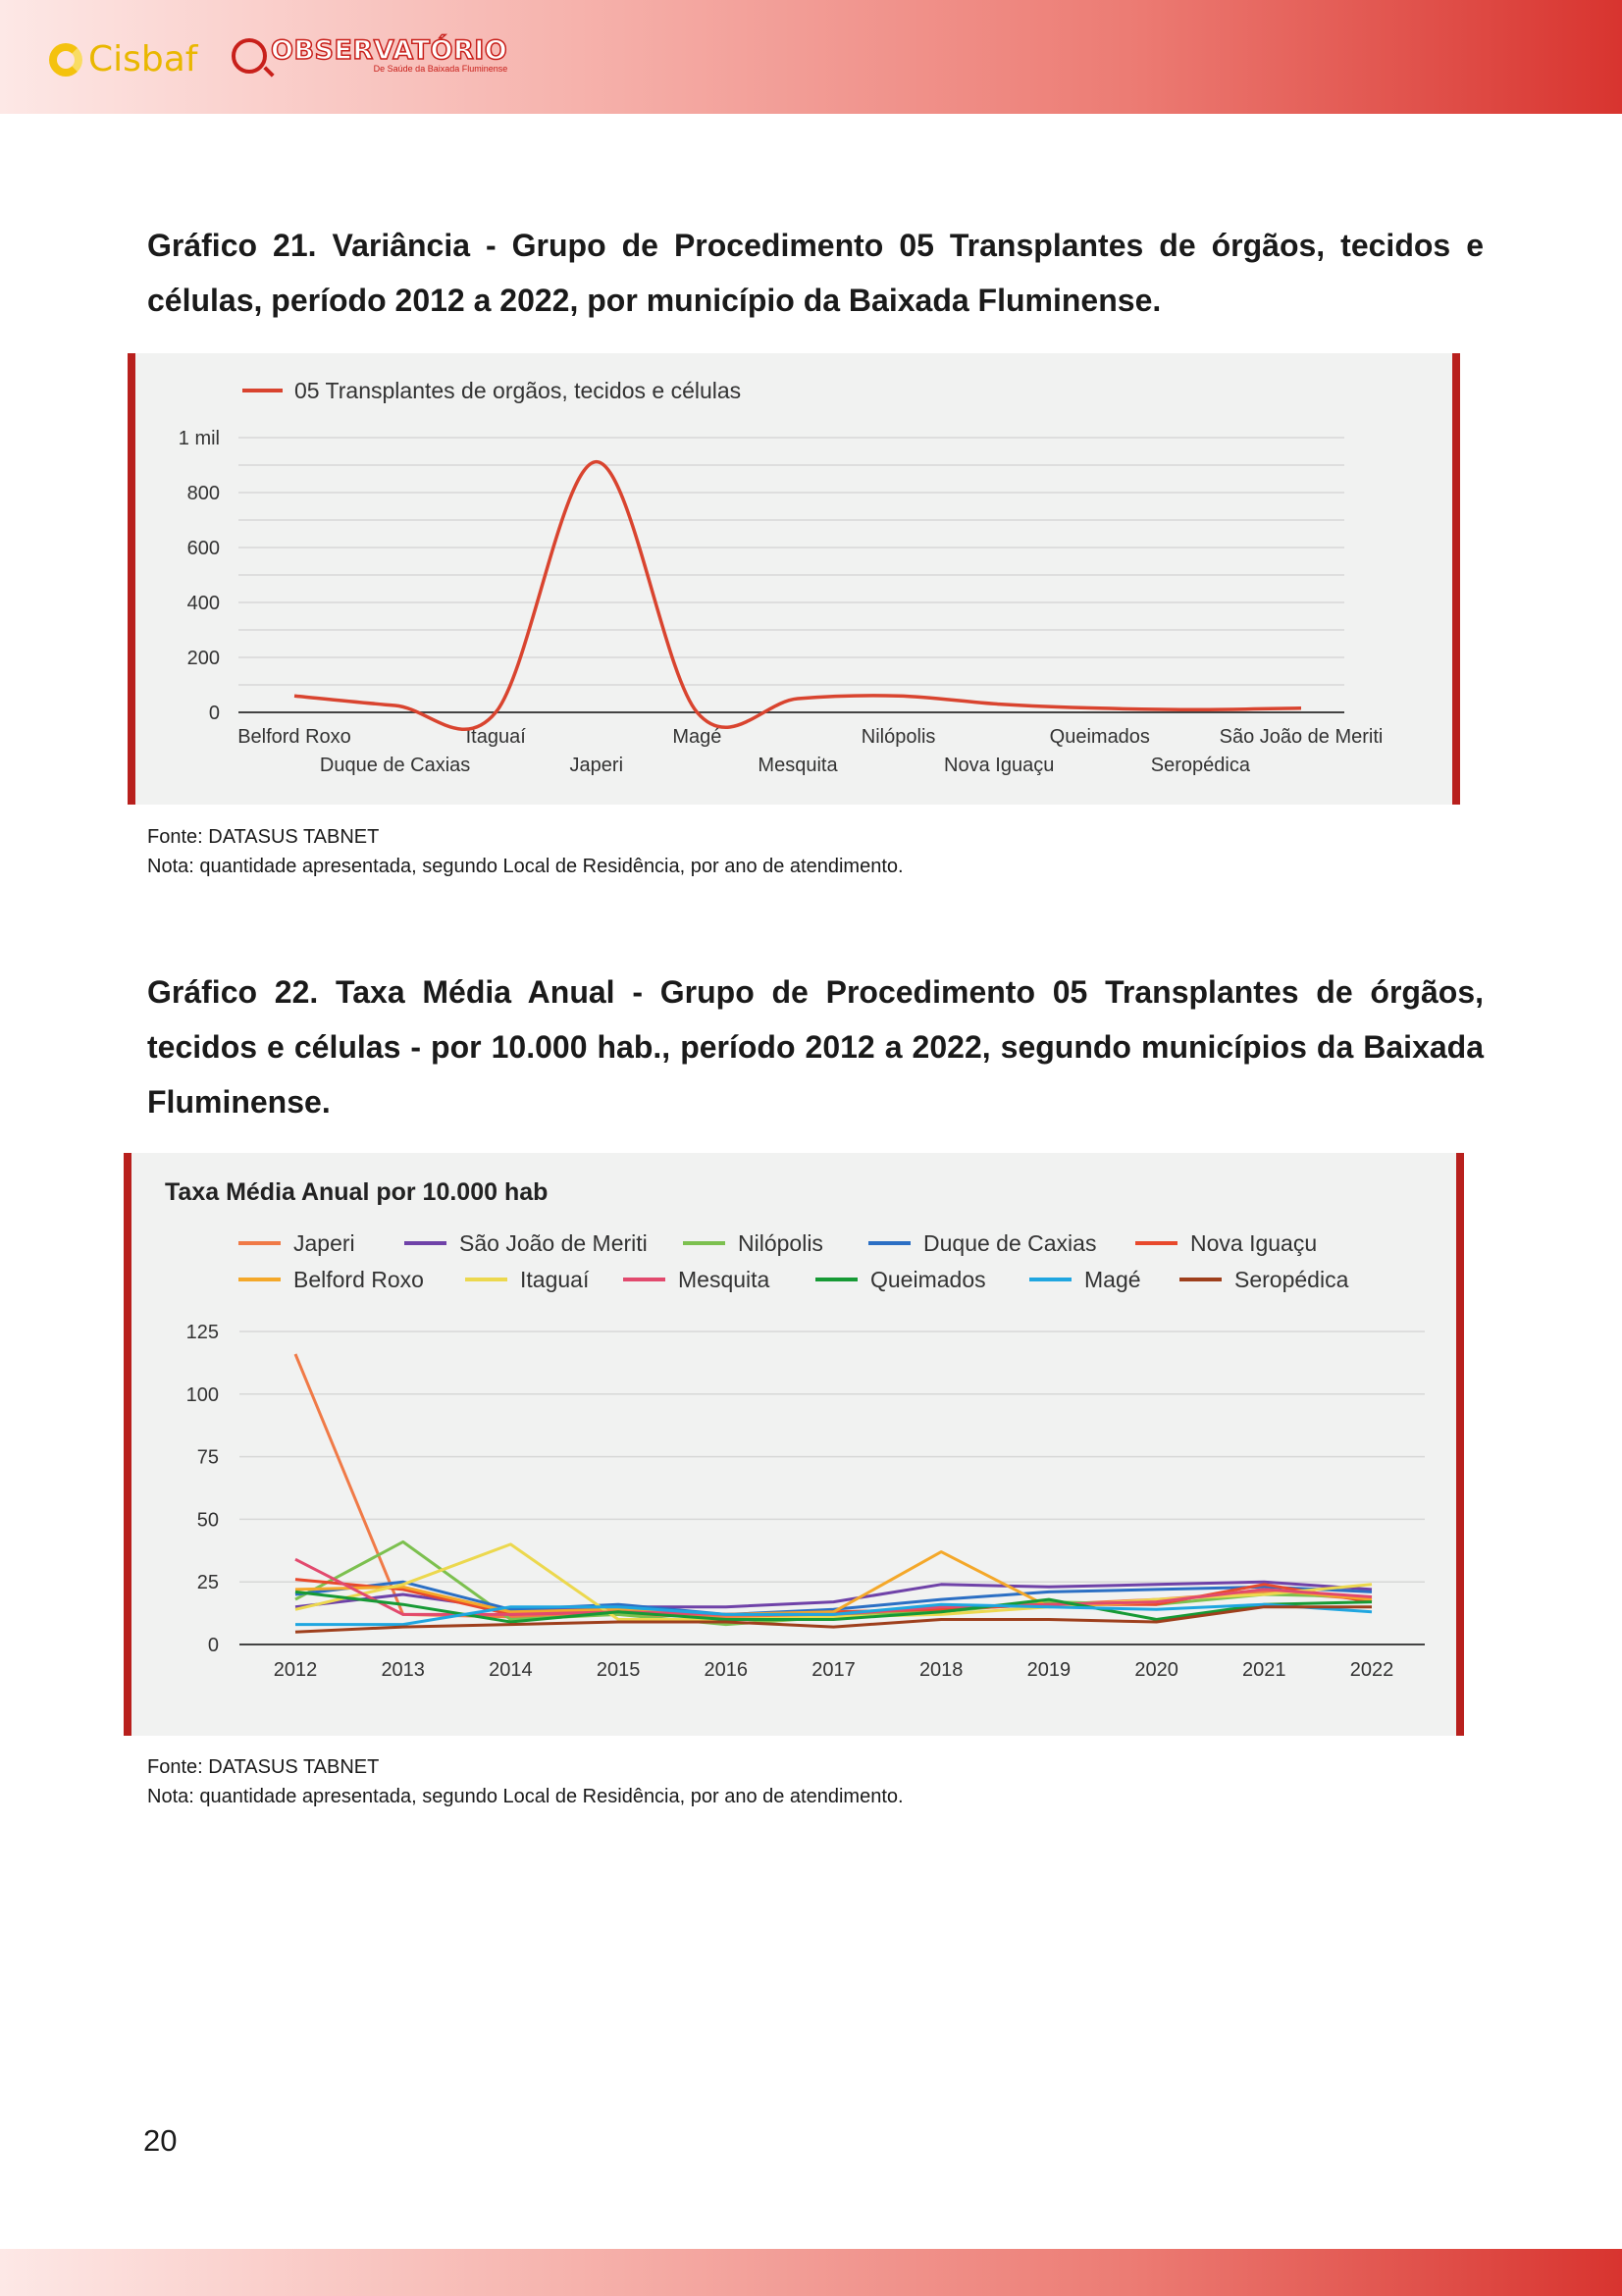  Describe the element at coordinates (553, 1243) in the screenshot. I see `chart22-legend-label: São João de Meriti` at that location.